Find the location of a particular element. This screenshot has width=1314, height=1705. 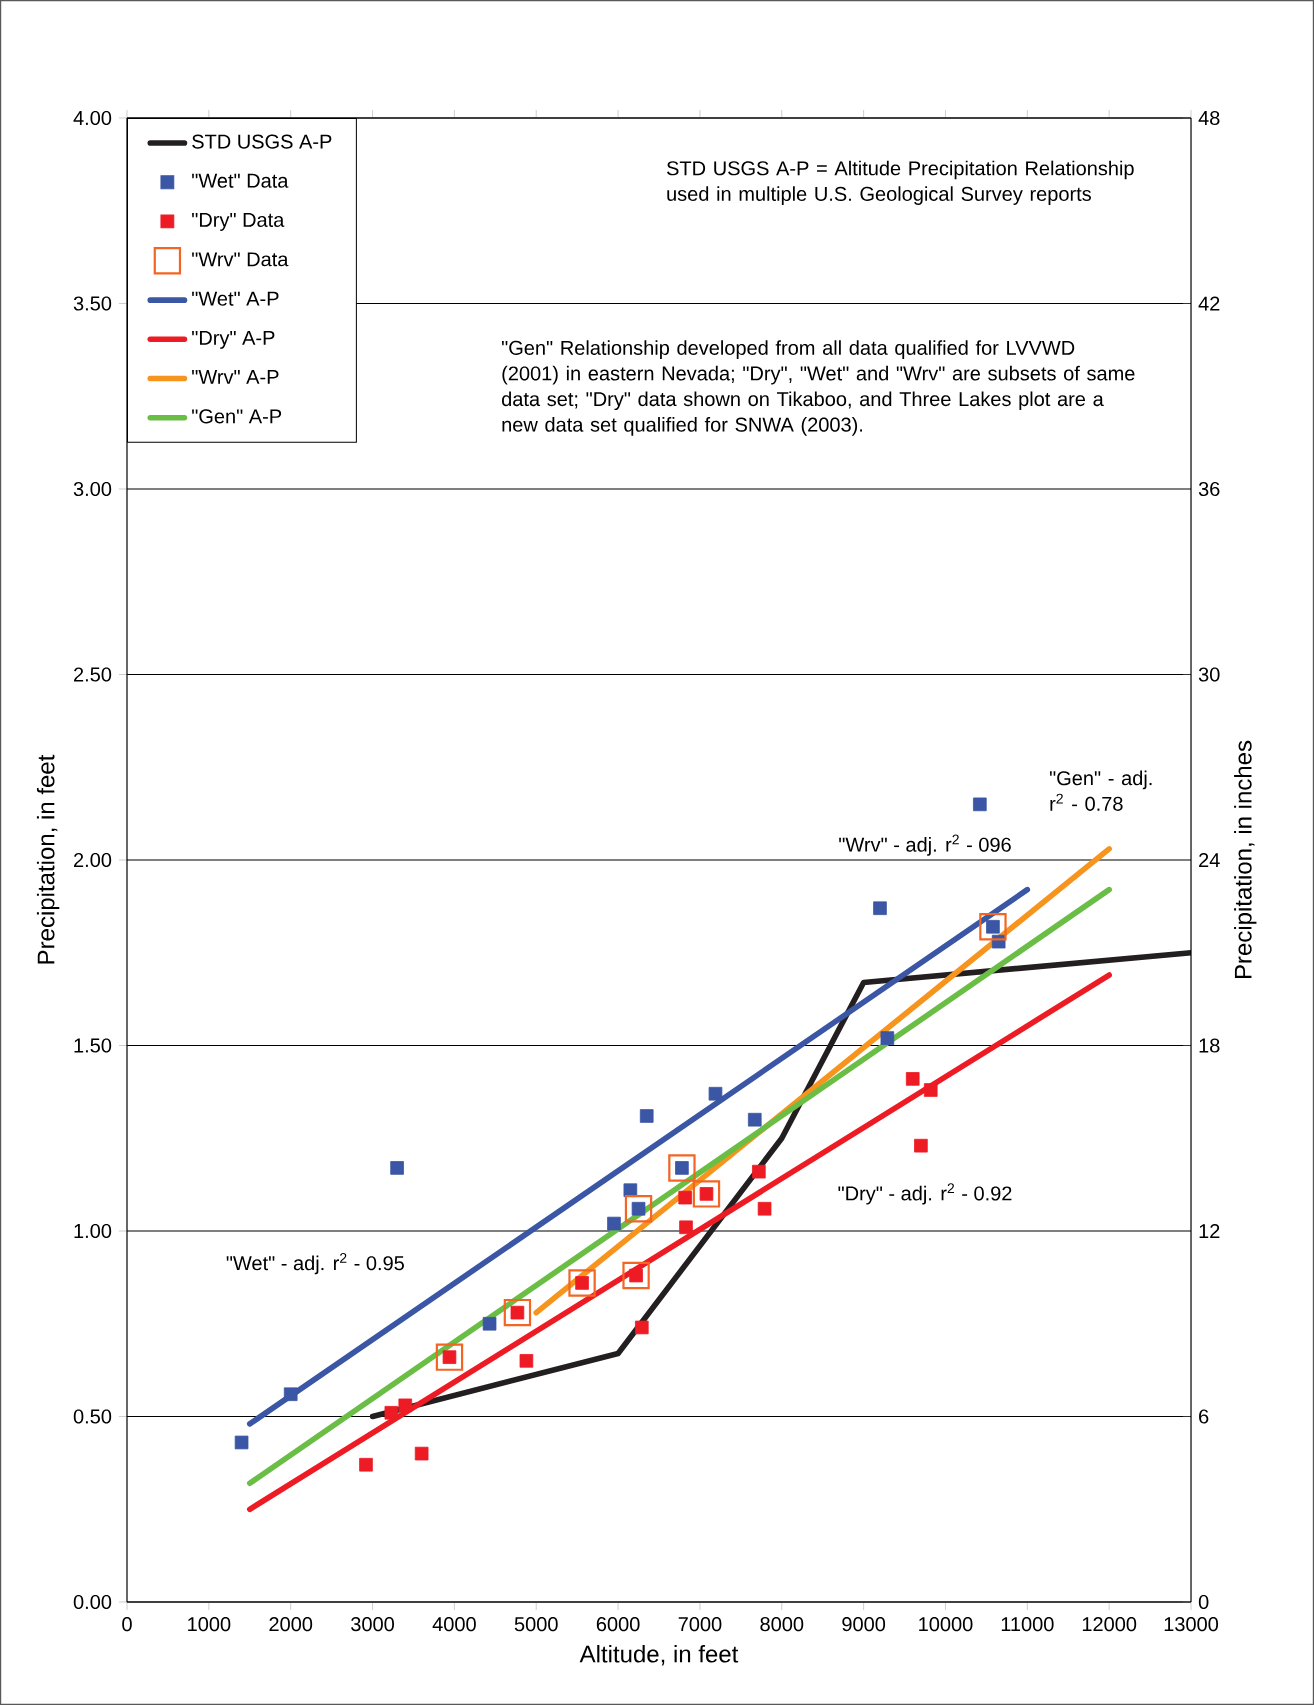

y2-tick-label: 42 is located at coordinates (1209, 303).